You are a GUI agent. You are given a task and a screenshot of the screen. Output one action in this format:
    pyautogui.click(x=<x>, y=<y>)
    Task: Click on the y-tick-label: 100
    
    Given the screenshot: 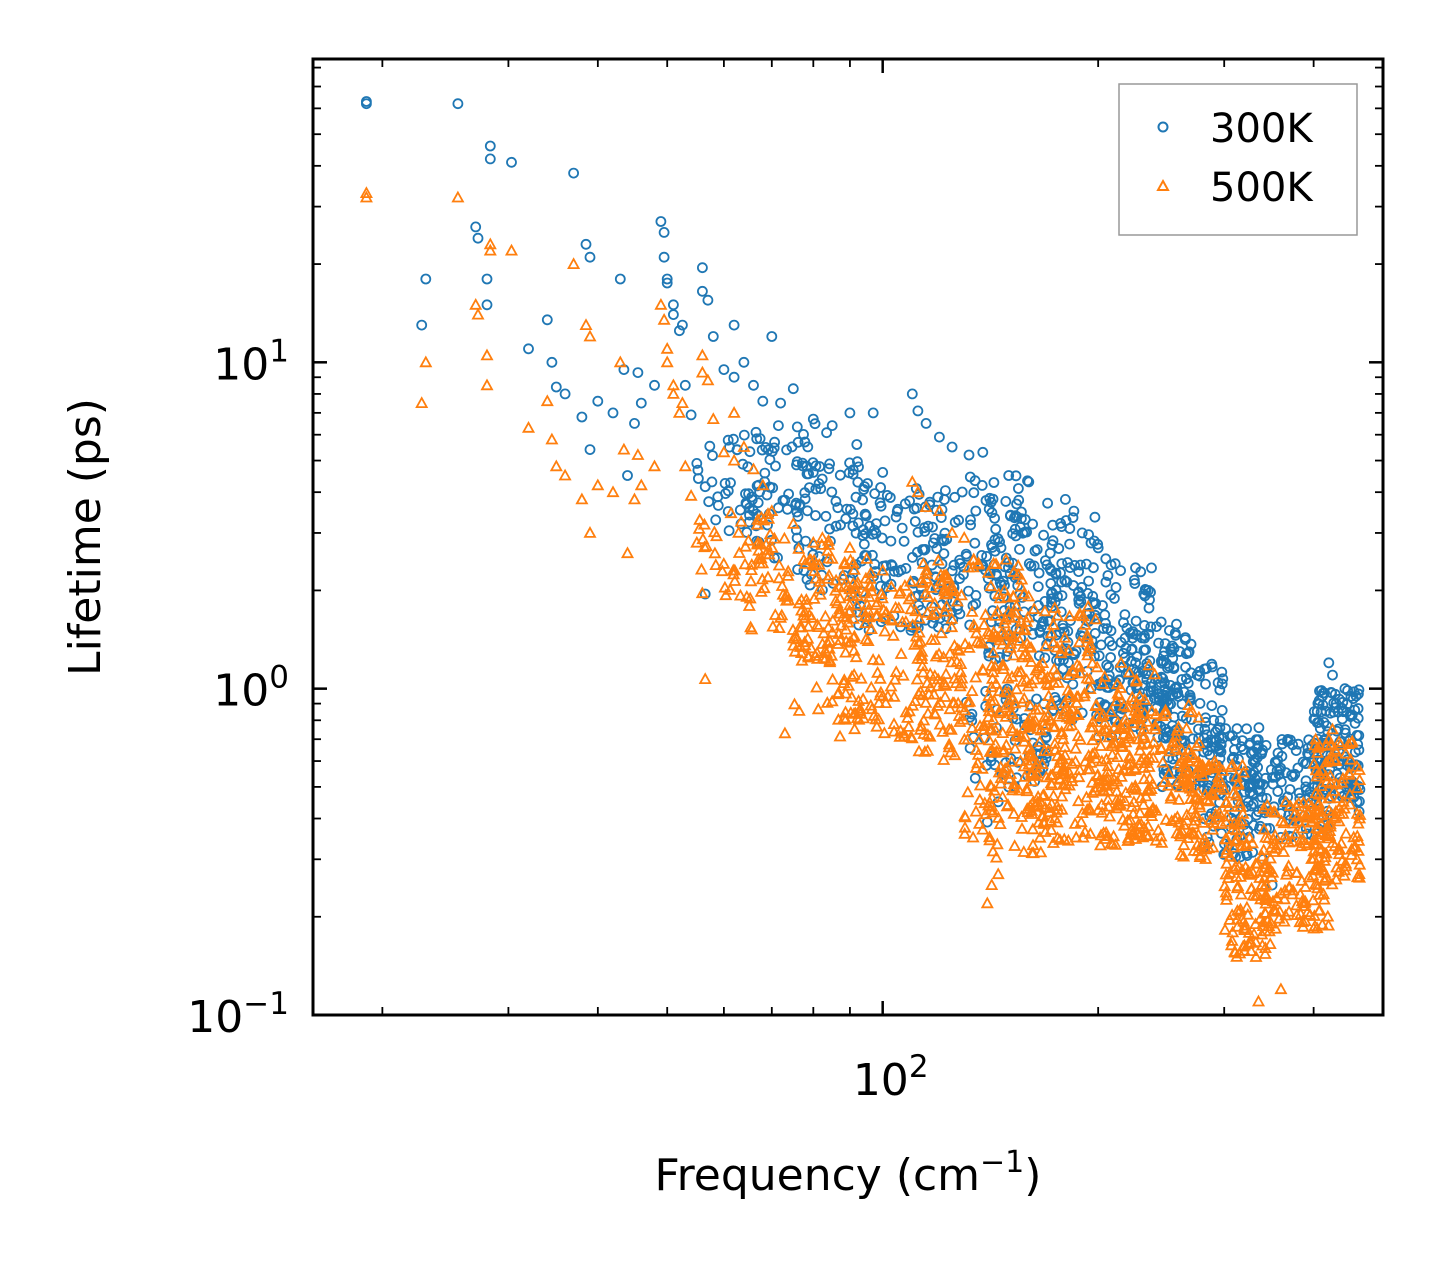 What is the action you would take?
    pyautogui.click(x=251, y=688)
    